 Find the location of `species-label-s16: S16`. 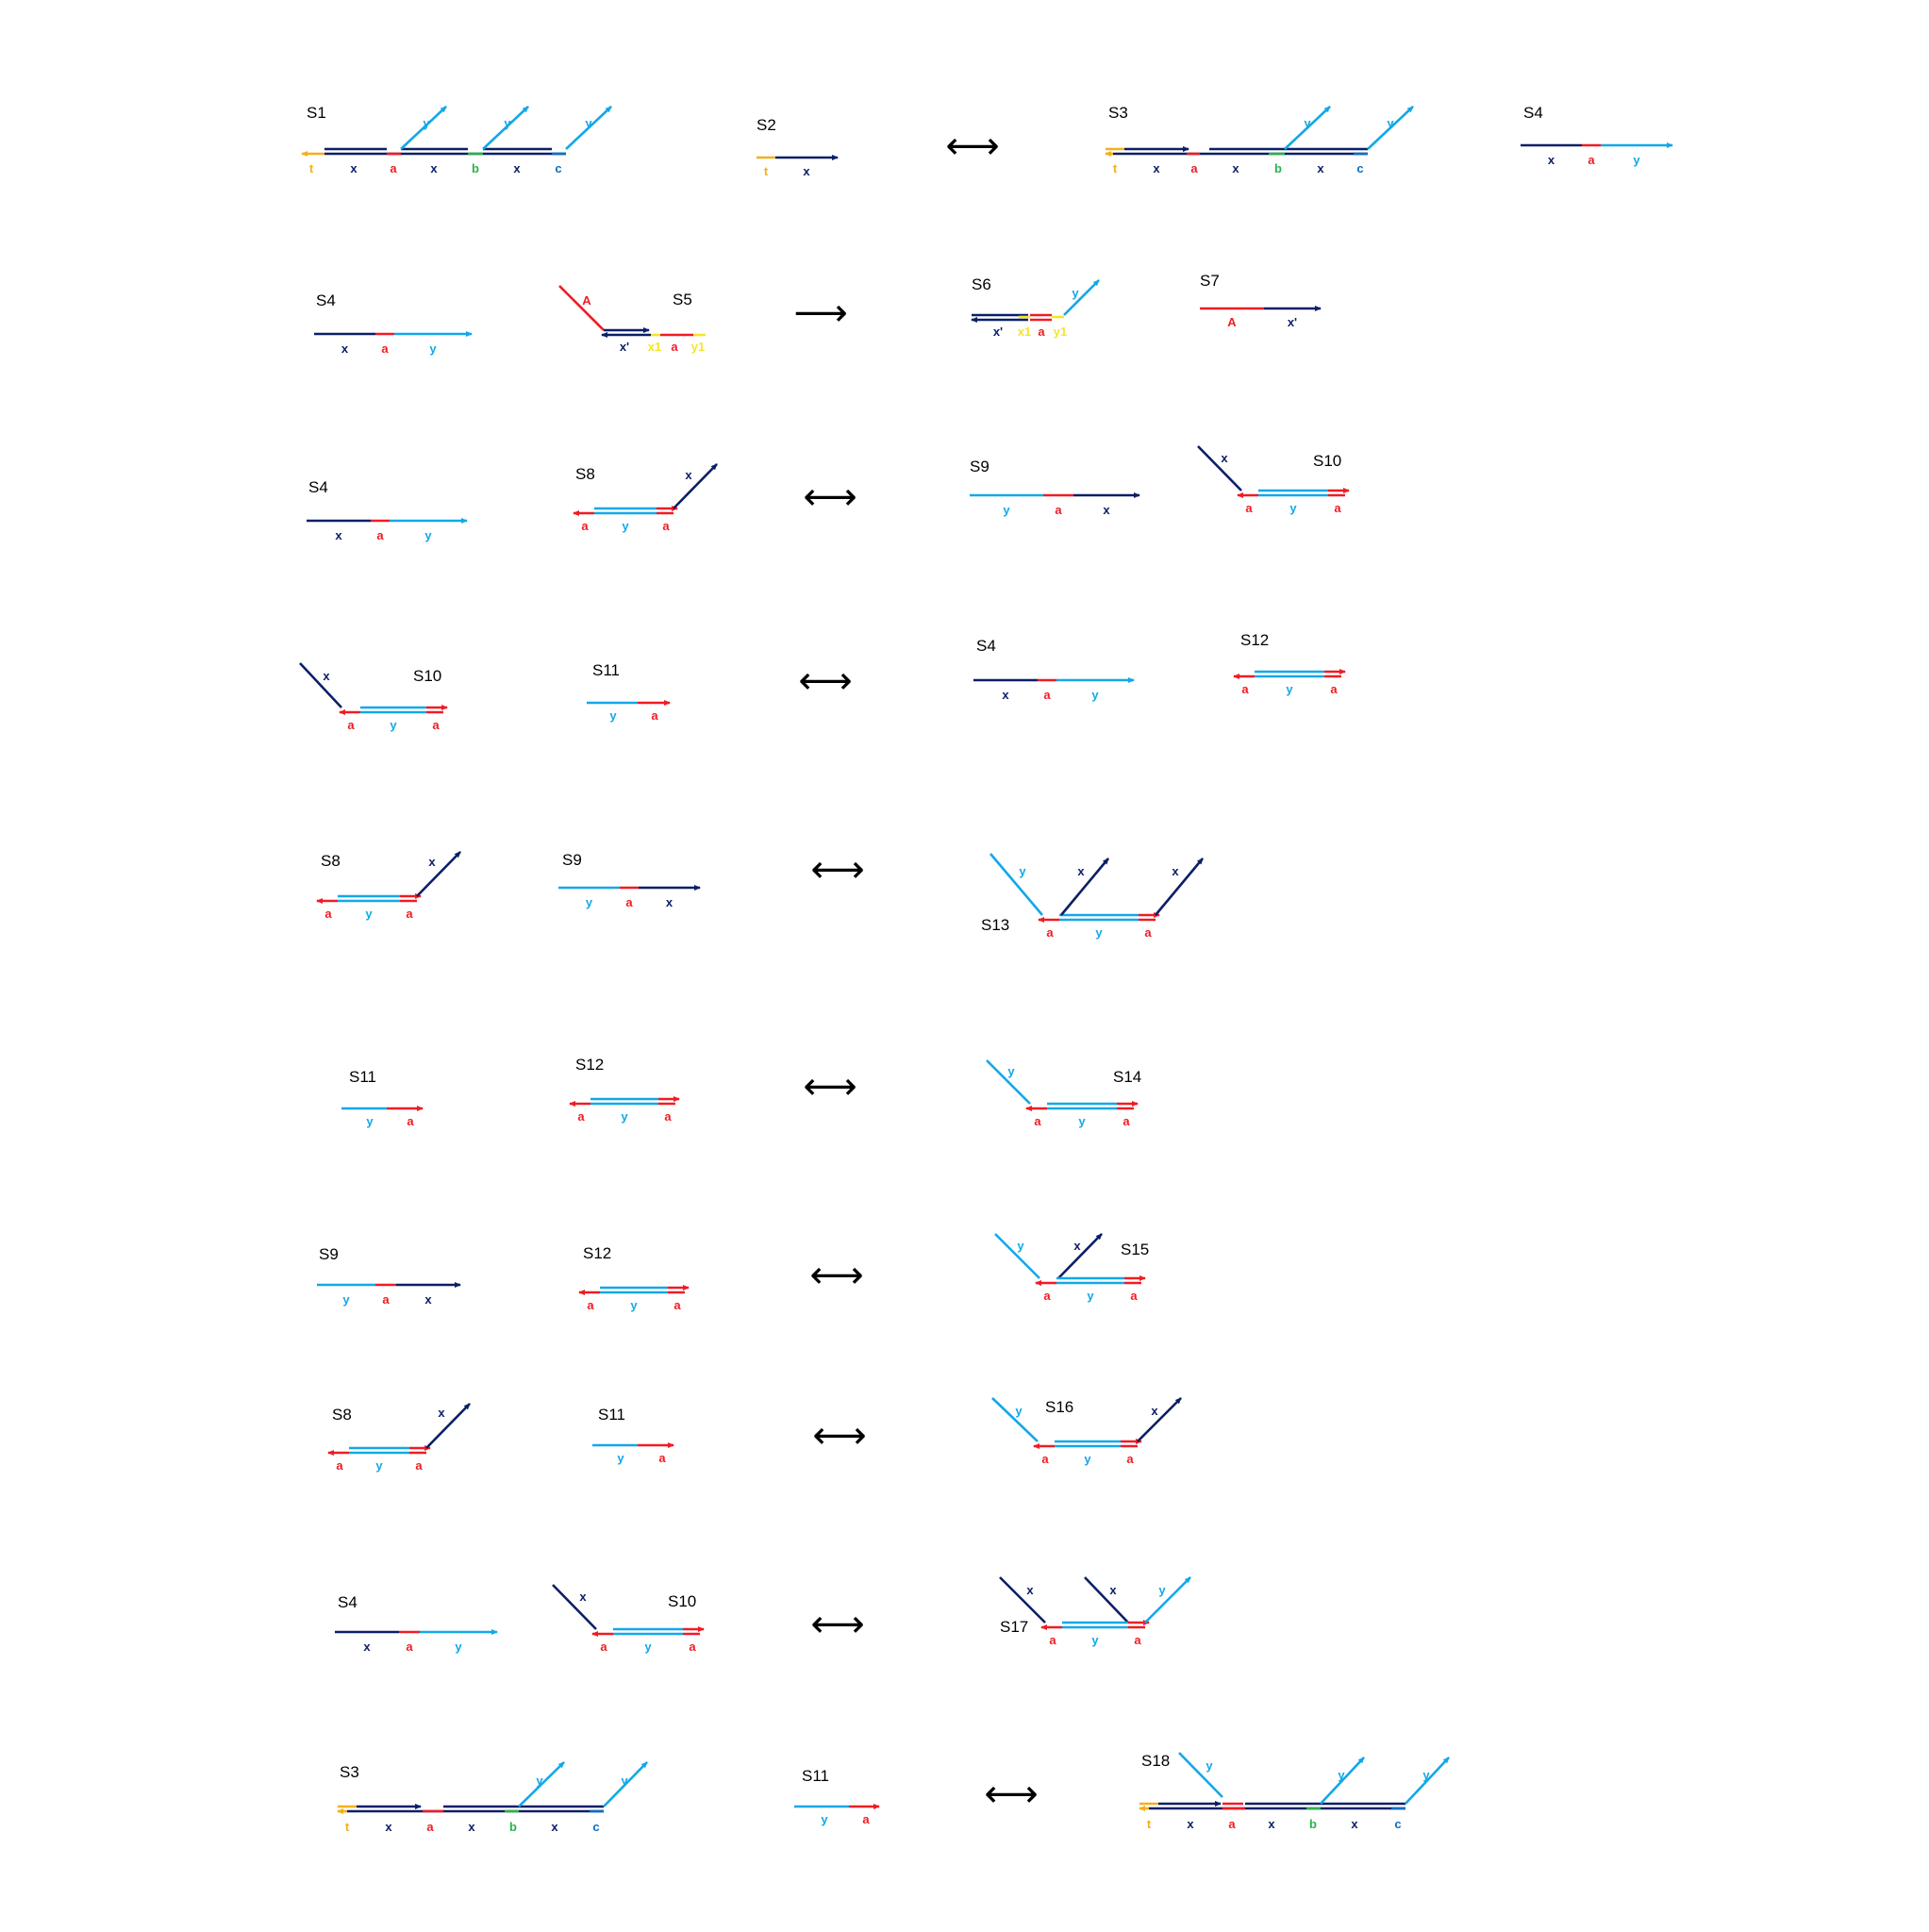

species-label-s16: S16 is located at coordinates (1059, 1407).